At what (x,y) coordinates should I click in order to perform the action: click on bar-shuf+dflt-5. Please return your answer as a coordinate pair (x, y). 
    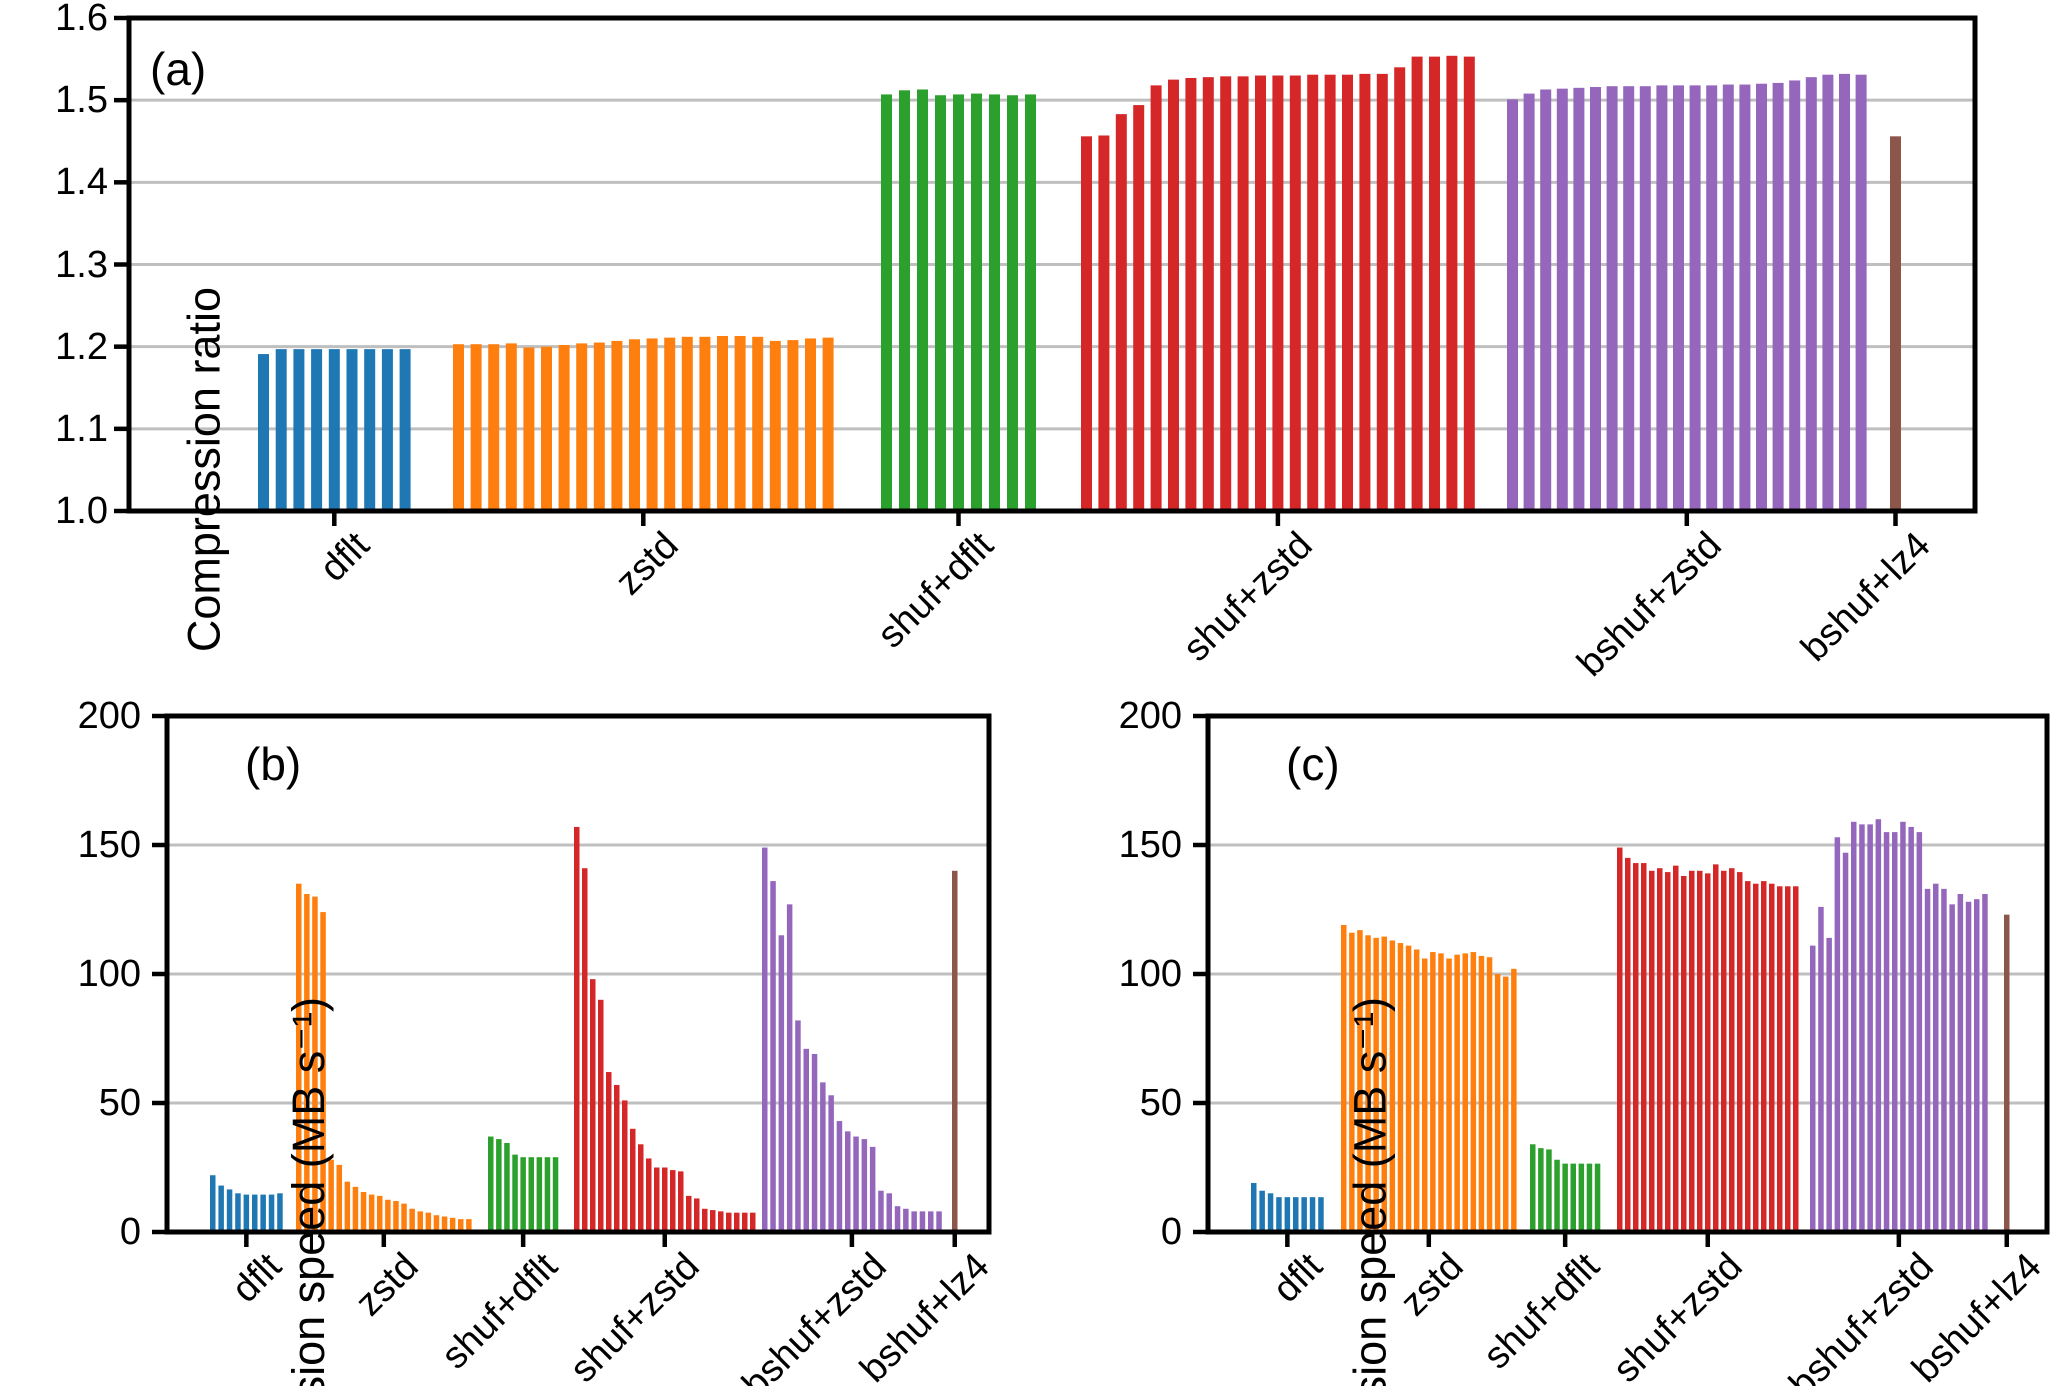
    Looking at the image, I should click on (1573, 1197).